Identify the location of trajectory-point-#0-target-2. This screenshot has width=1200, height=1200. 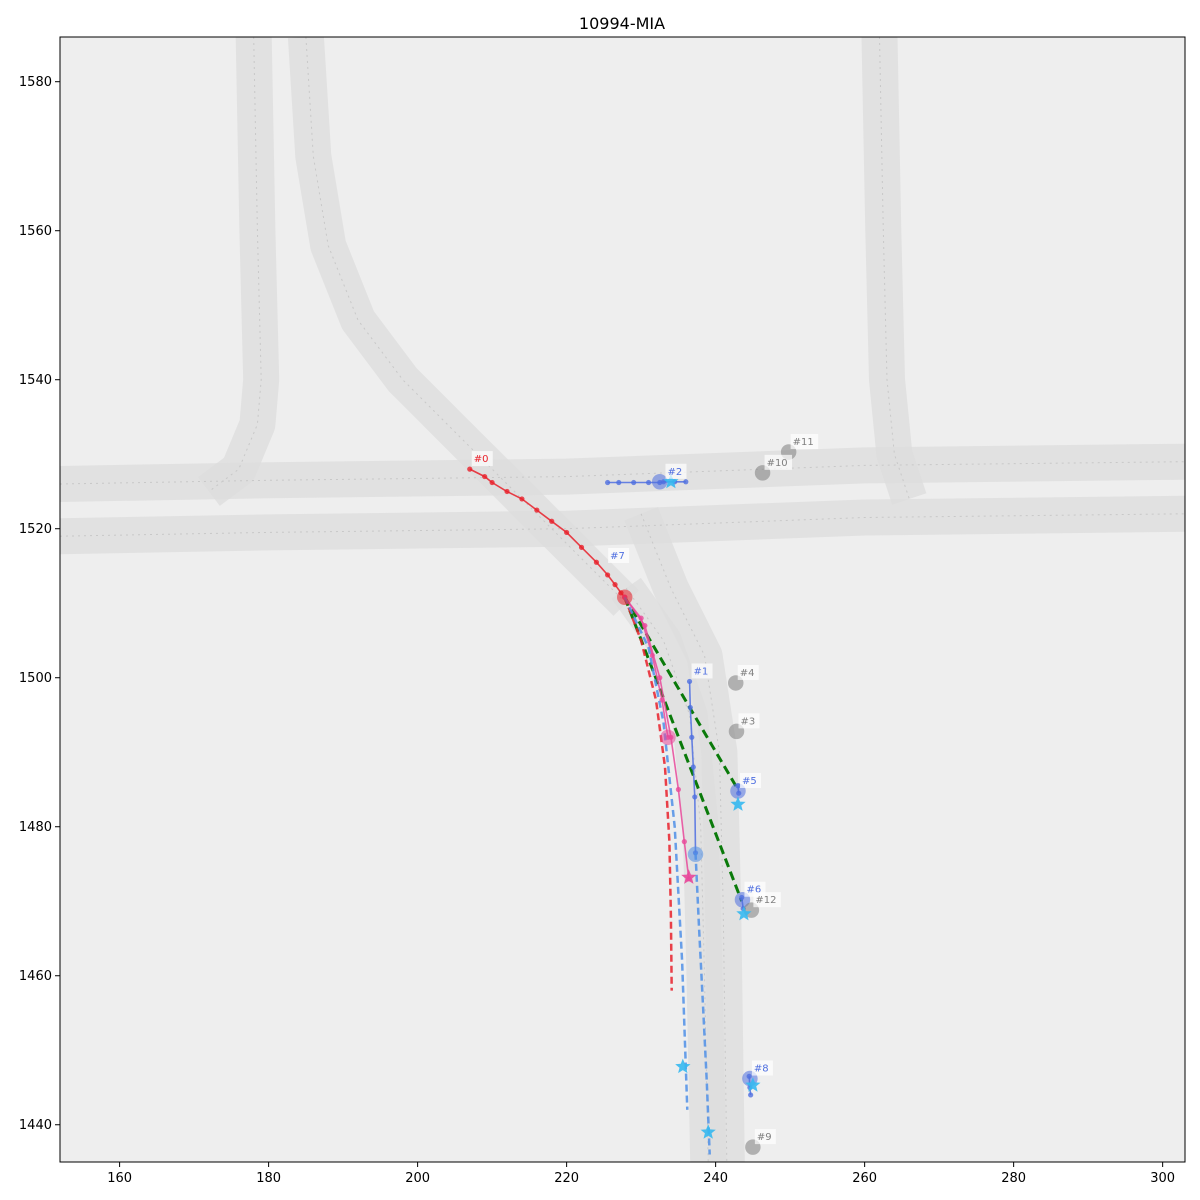
(660, 678).